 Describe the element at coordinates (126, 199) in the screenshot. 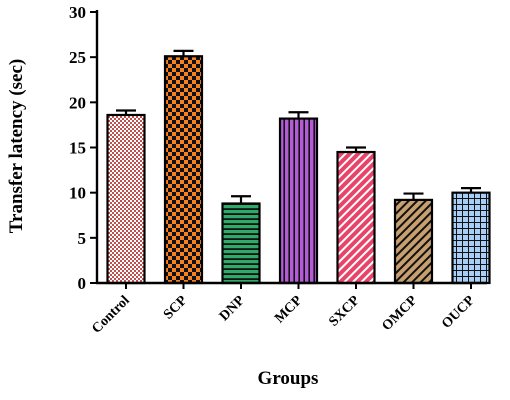

I see `bar-control` at that location.